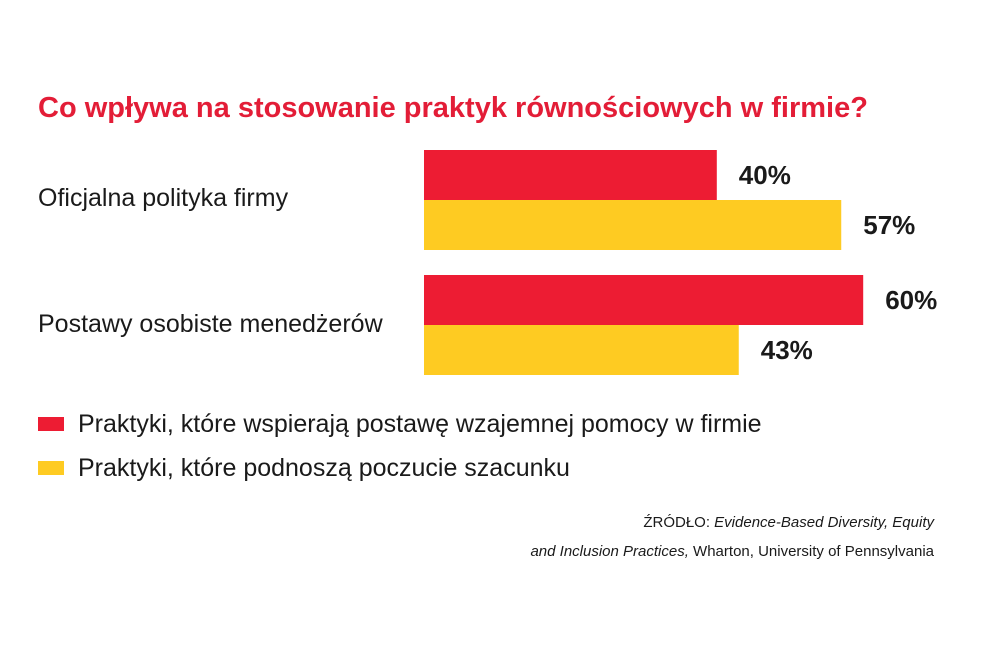 This screenshot has width=1000, height=648. Describe the element at coordinates (811, 551) in the screenshot. I see `source-publisher: Wharton, University of Pennsylvania` at that location.